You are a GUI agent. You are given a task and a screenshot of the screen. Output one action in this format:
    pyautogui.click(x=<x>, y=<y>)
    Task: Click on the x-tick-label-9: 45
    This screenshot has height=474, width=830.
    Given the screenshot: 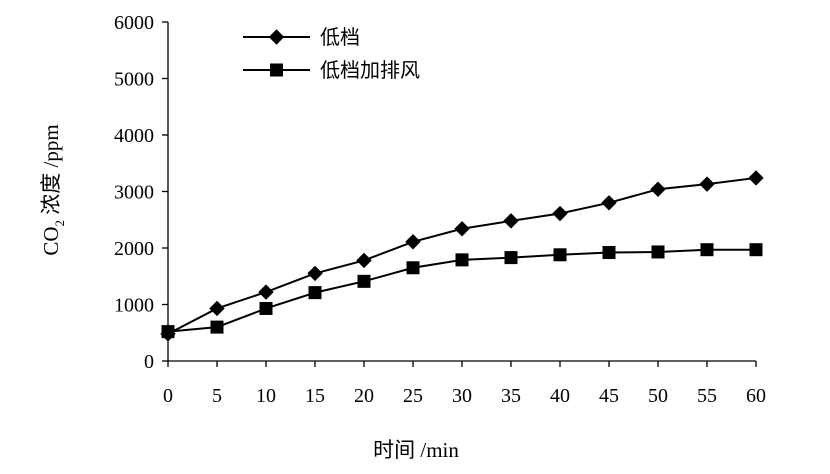 What is the action you would take?
    pyautogui.click(x=609, y=396)
    